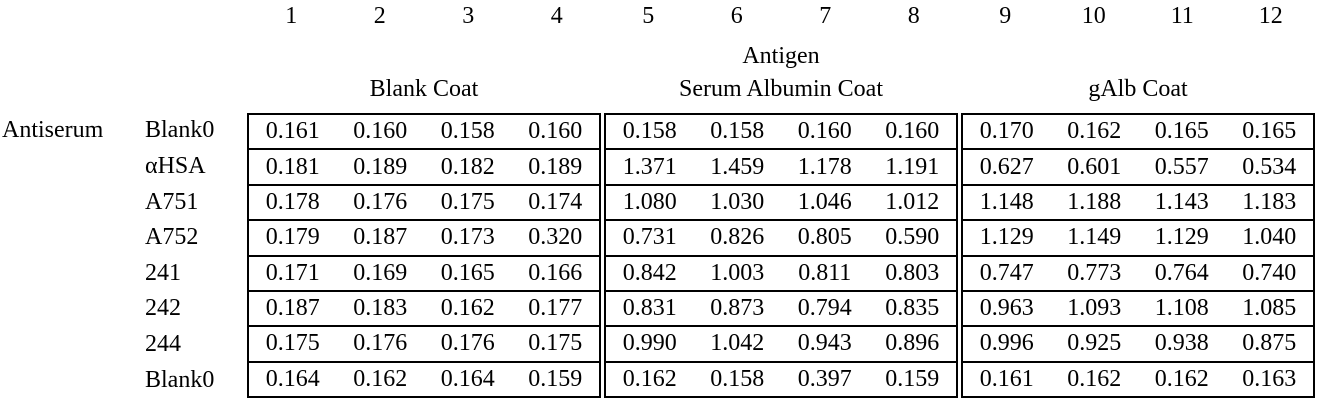 The height and width of the screenshot is (401, 1318). What do you see at coordinates (737, 343) in the screenshot?
I see `od-value-cell: 1.042` at bounding box center [737, 343].